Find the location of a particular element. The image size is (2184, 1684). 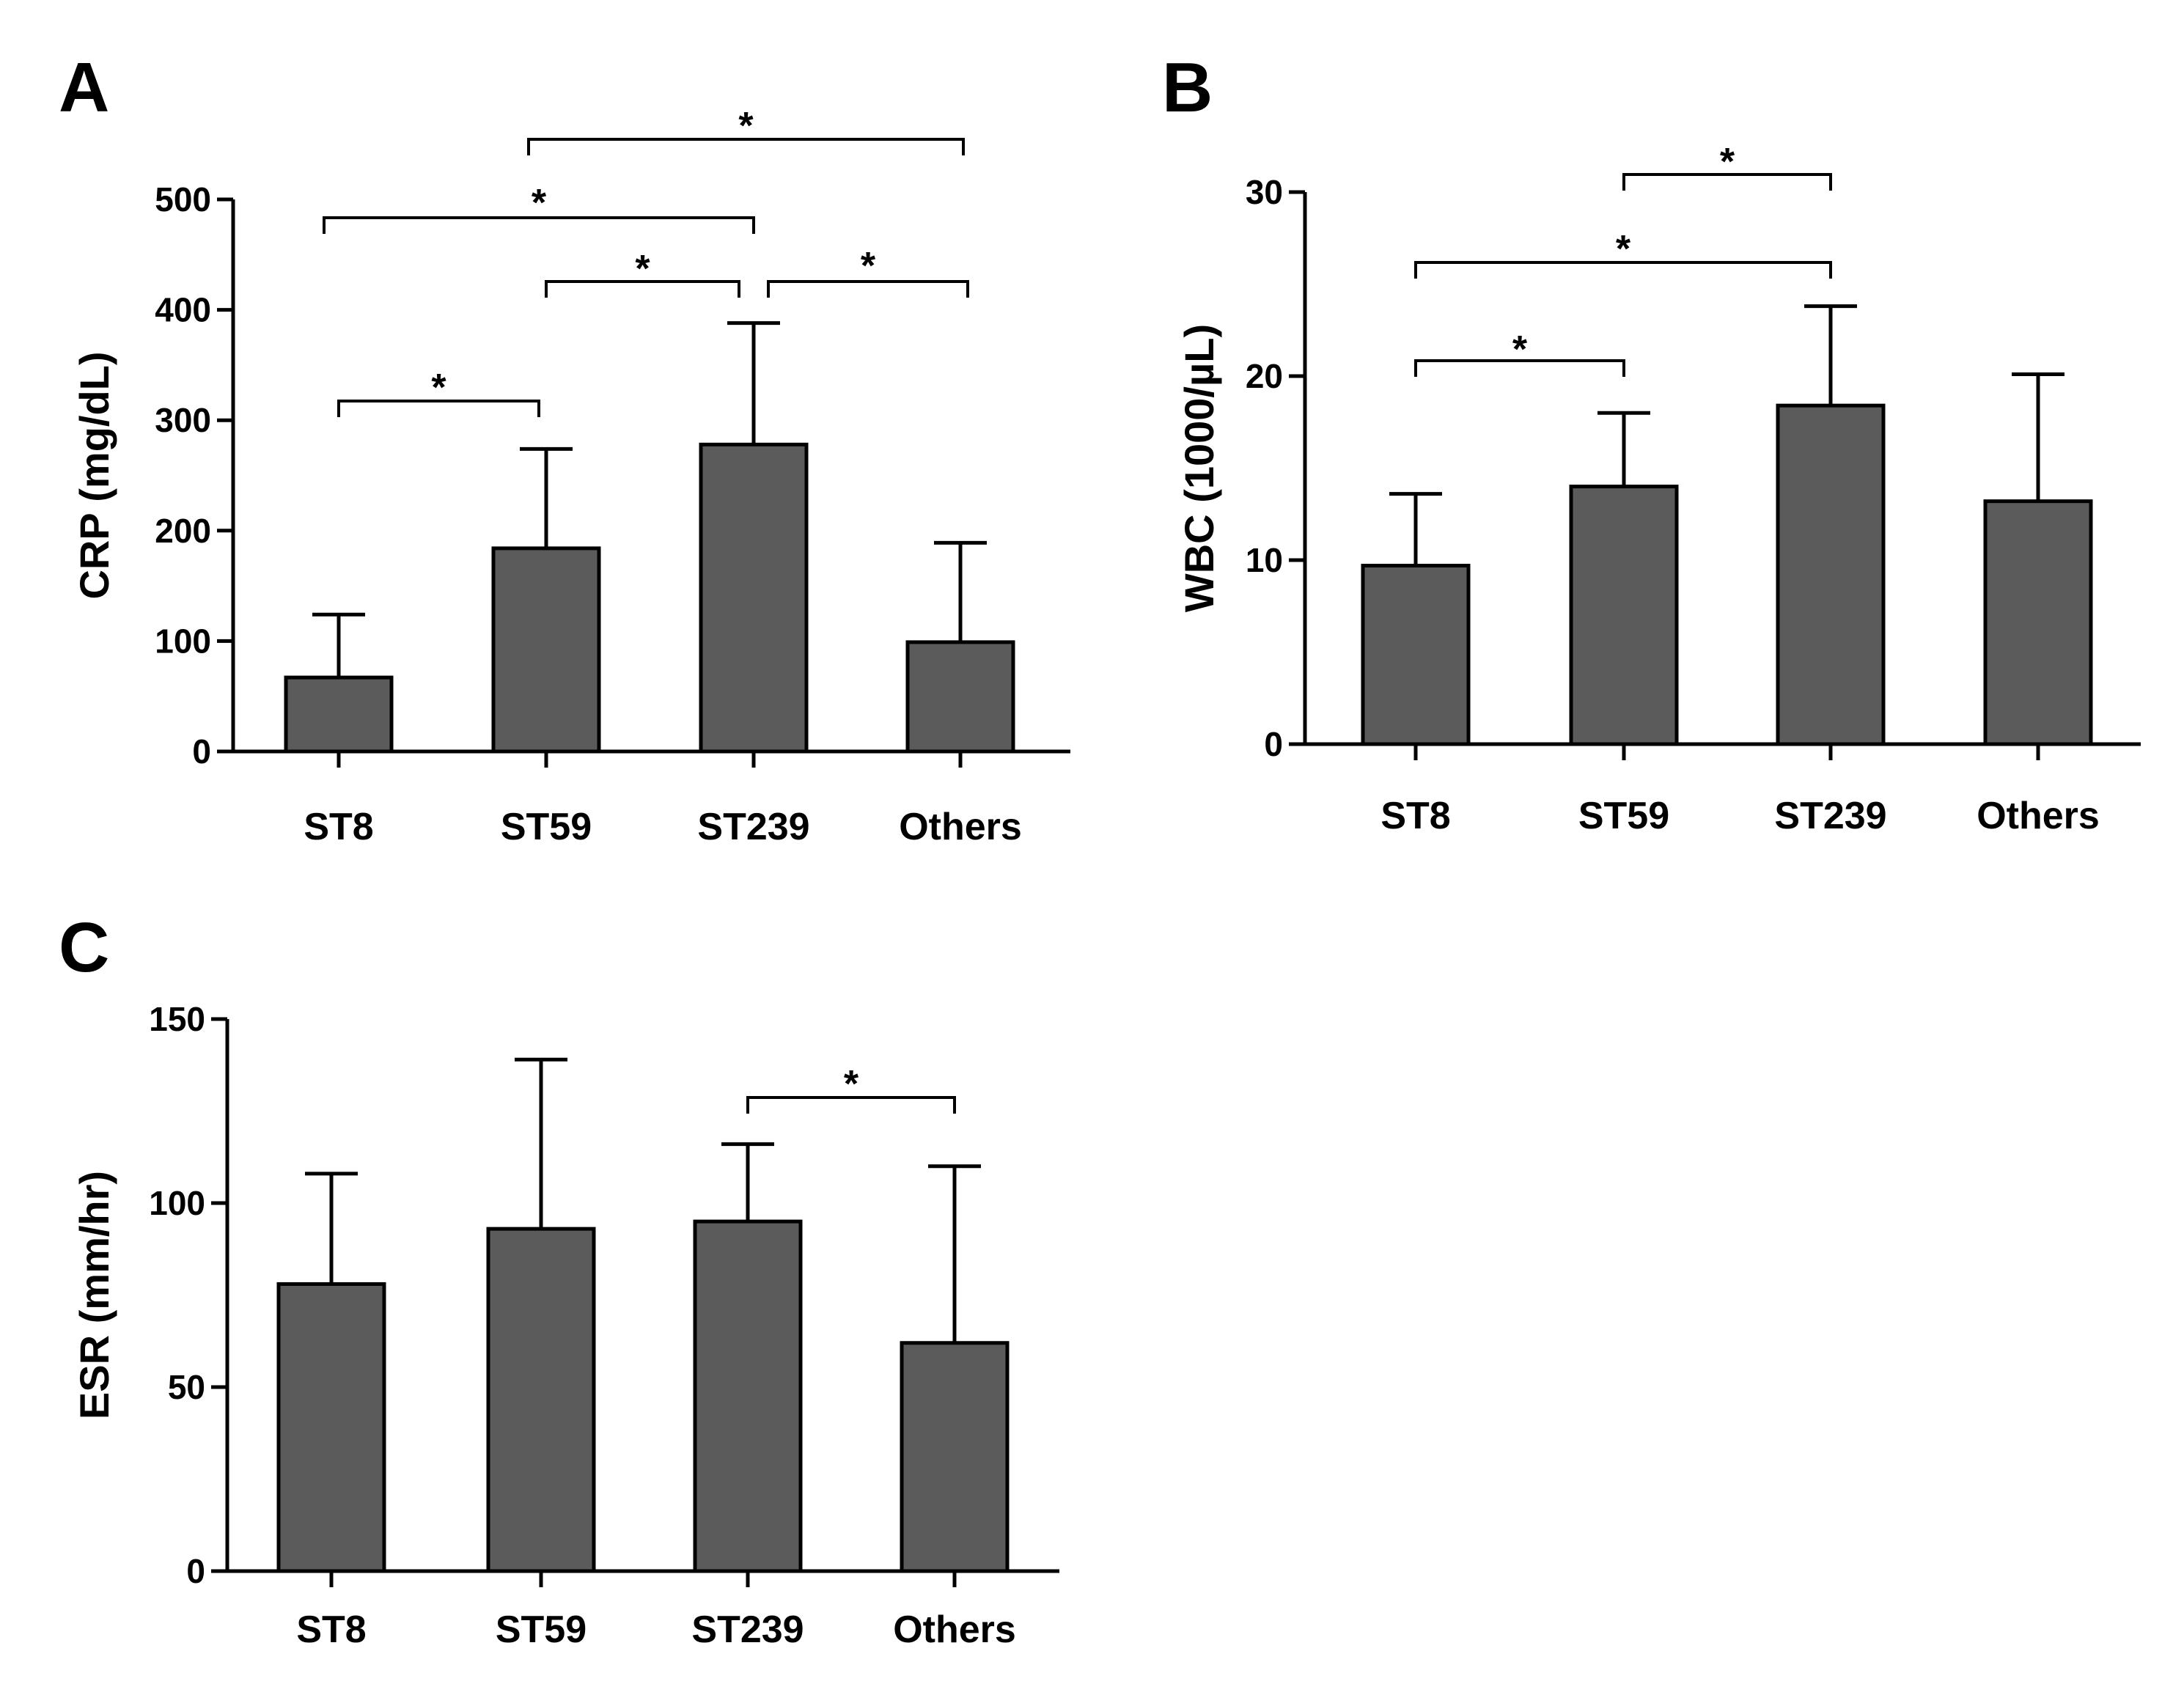

panel-b-y-axis-label: WBC (1000/µL) is located at coordinates (1199, 468).